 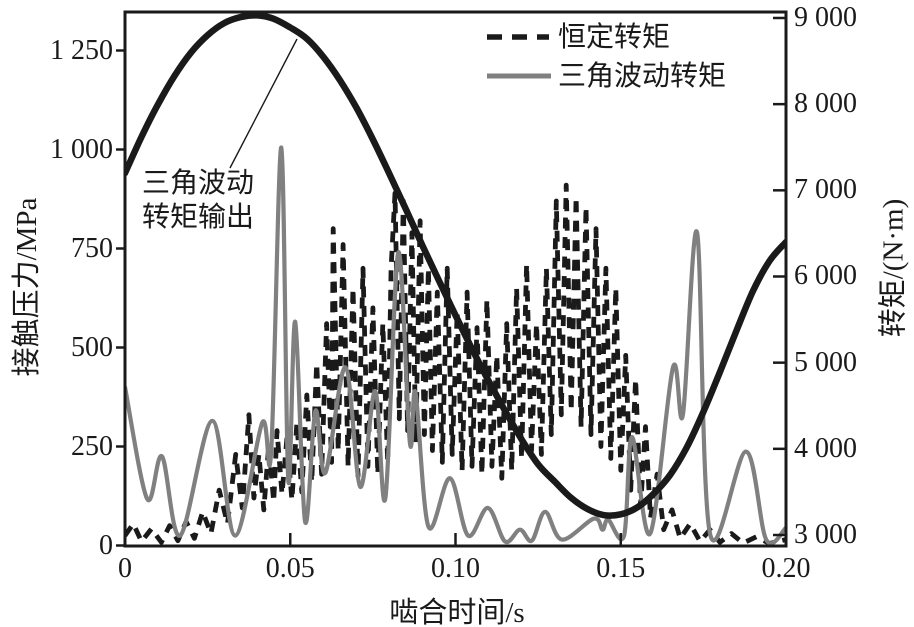 What do you see at coordinates (825, 104) in the screenshot?
I see `y-tick-label-right: 8 000` at bounding box center [825, 104].